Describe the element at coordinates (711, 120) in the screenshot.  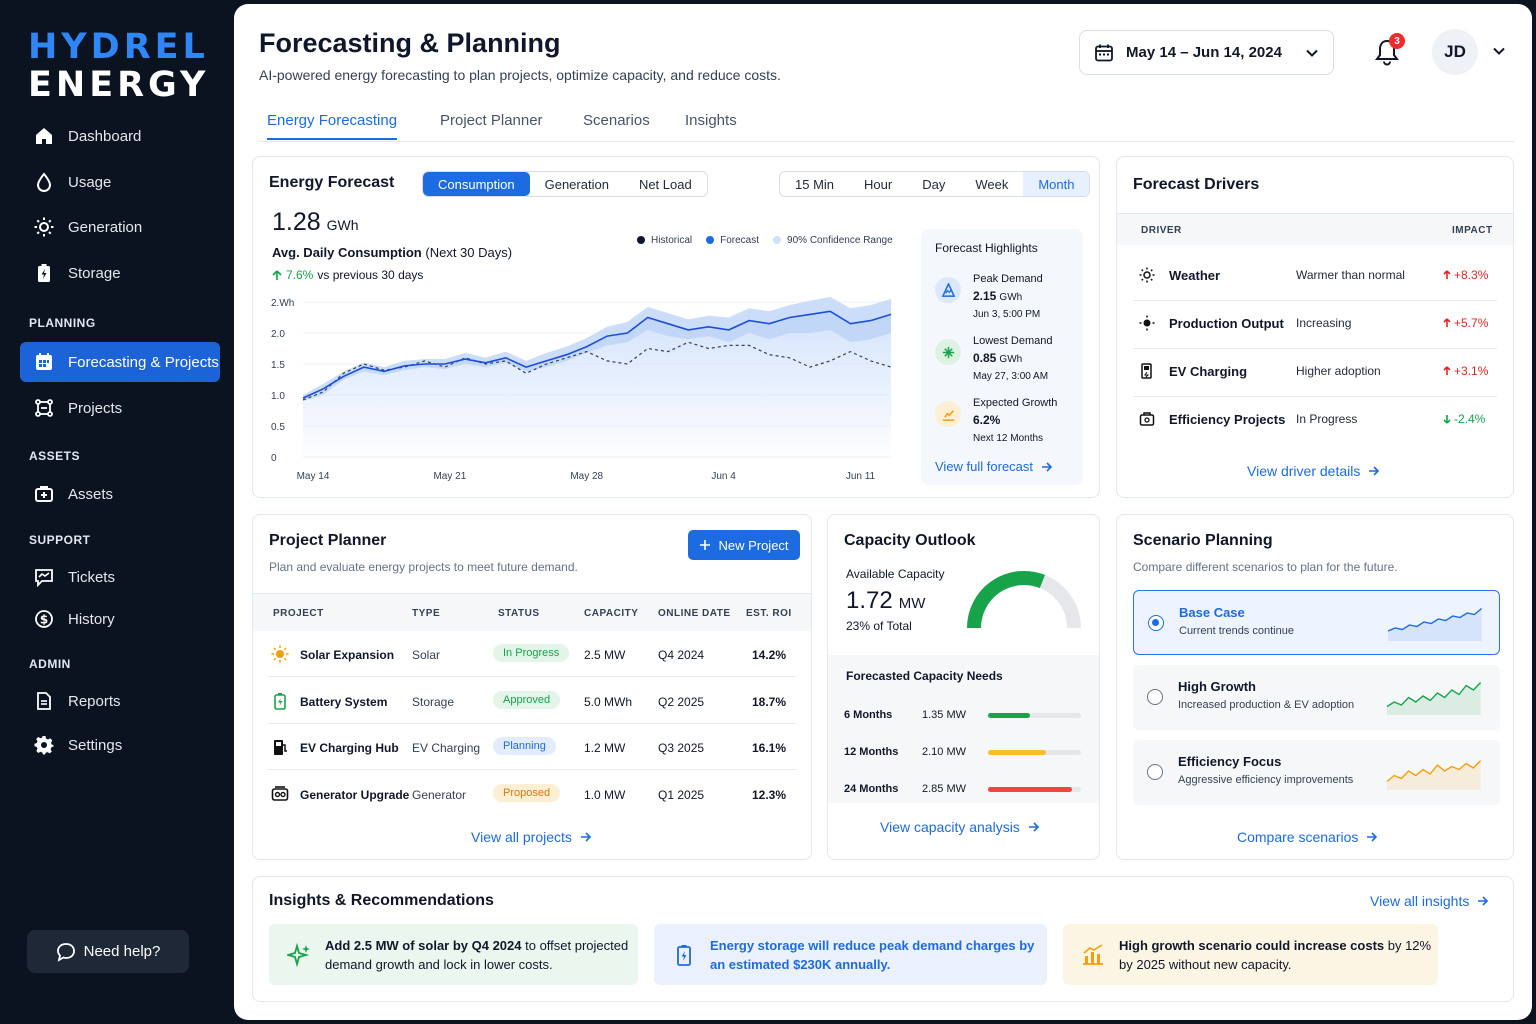
I see `tab-insights: Insights` at that location.